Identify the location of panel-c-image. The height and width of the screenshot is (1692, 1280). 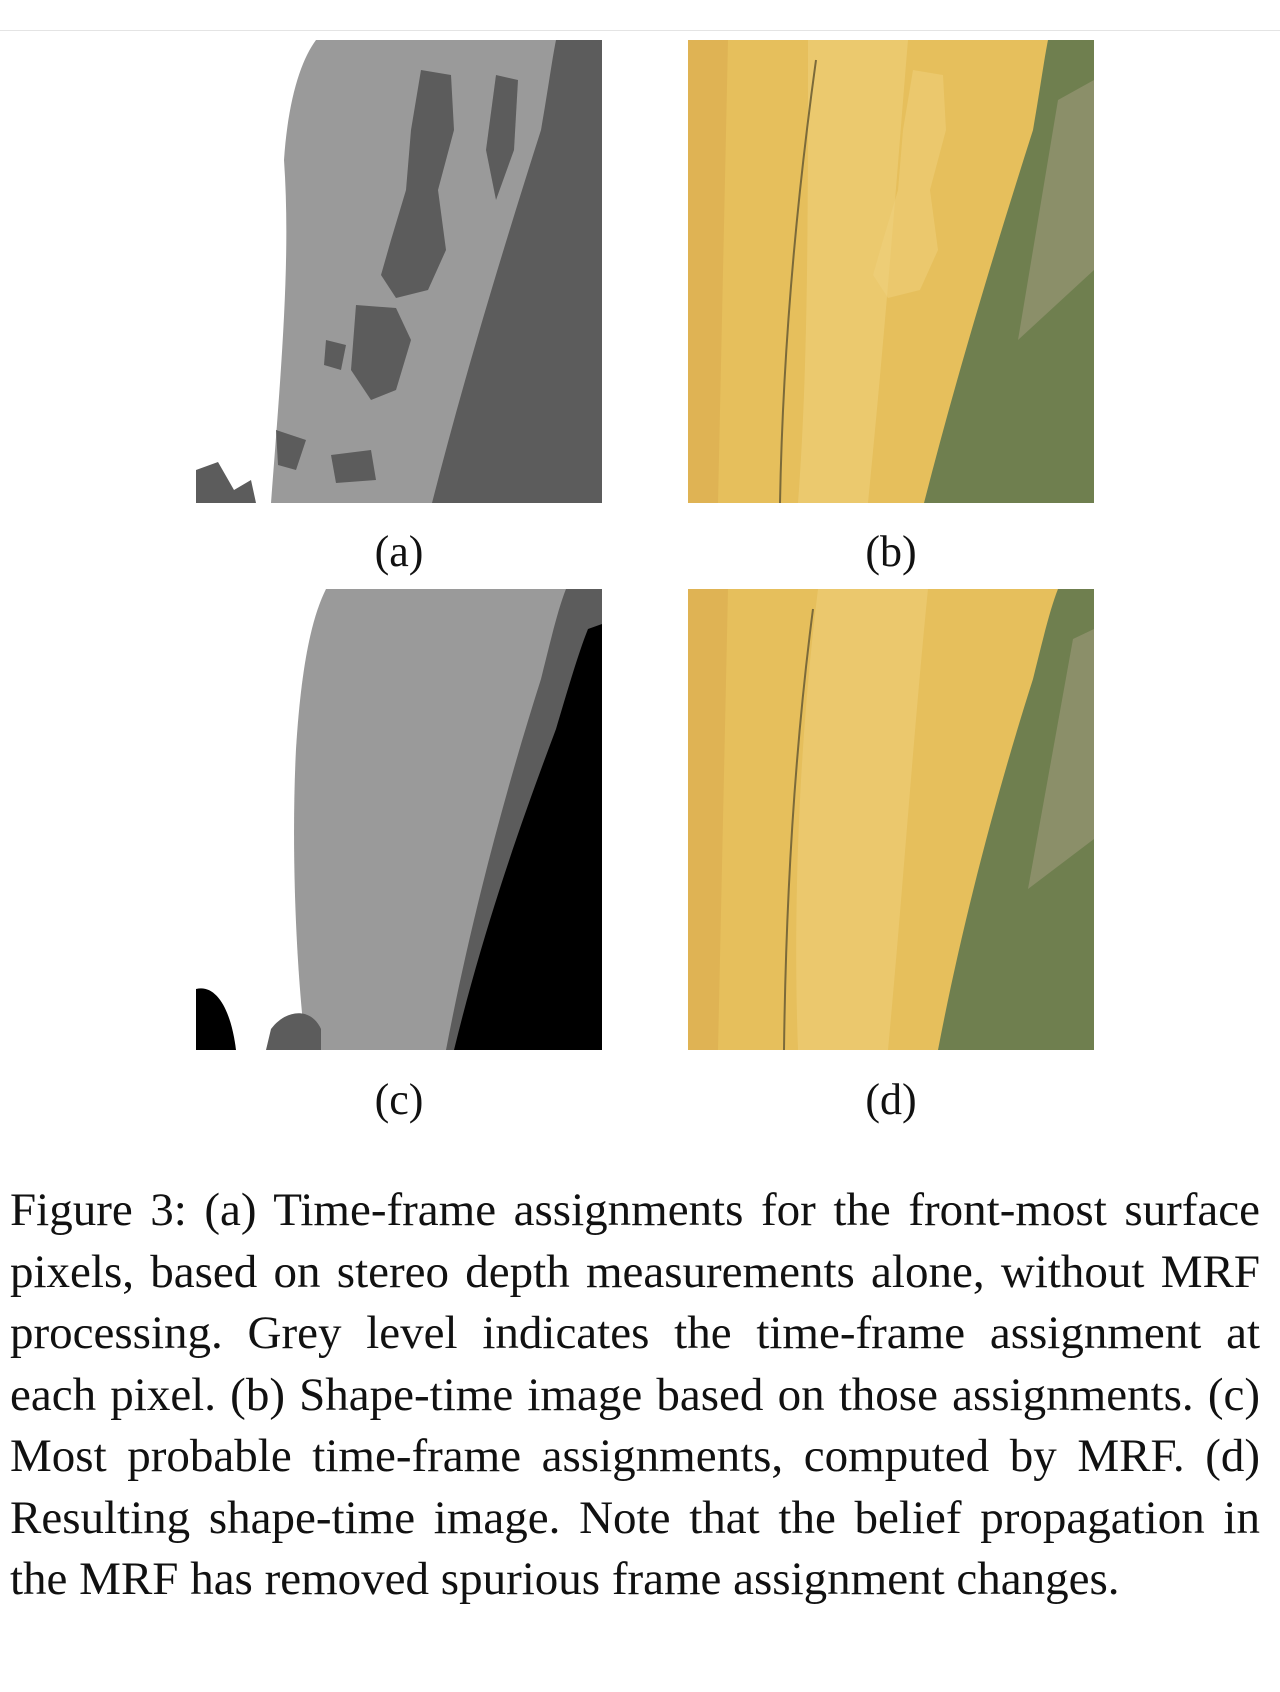
(399, 819).